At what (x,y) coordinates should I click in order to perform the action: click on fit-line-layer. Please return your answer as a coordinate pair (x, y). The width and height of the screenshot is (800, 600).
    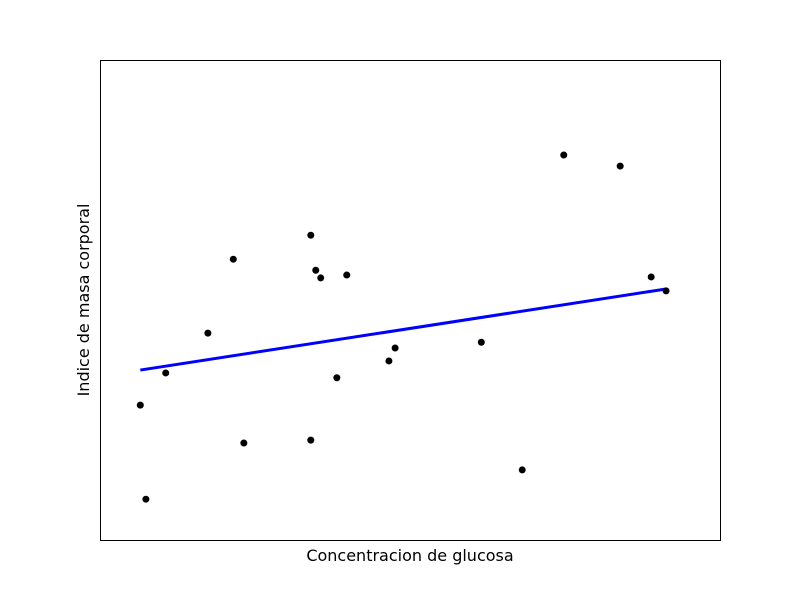
    Looking at the image, I should click on (403, 329).